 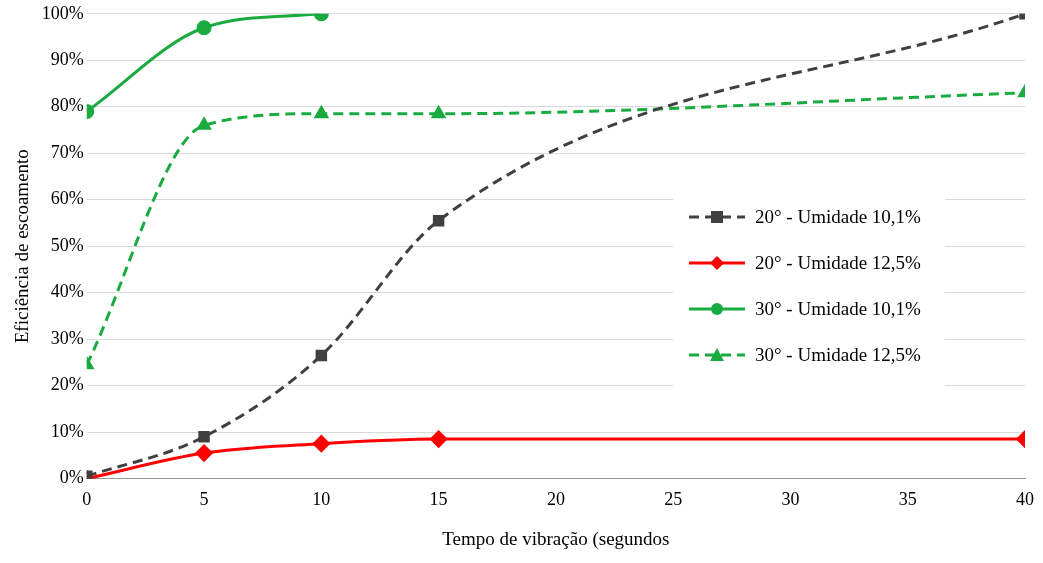 What do you see at coordinates (67, 244) in the screenshot?
I see `y-tick-label: 50%` at bounding box center [67, 244].